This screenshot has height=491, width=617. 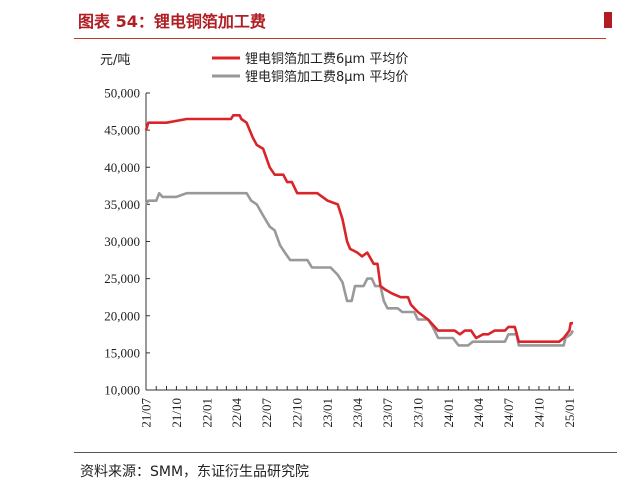 I want to click on x-tick-label: 23/10, so click(x=417, y=413).